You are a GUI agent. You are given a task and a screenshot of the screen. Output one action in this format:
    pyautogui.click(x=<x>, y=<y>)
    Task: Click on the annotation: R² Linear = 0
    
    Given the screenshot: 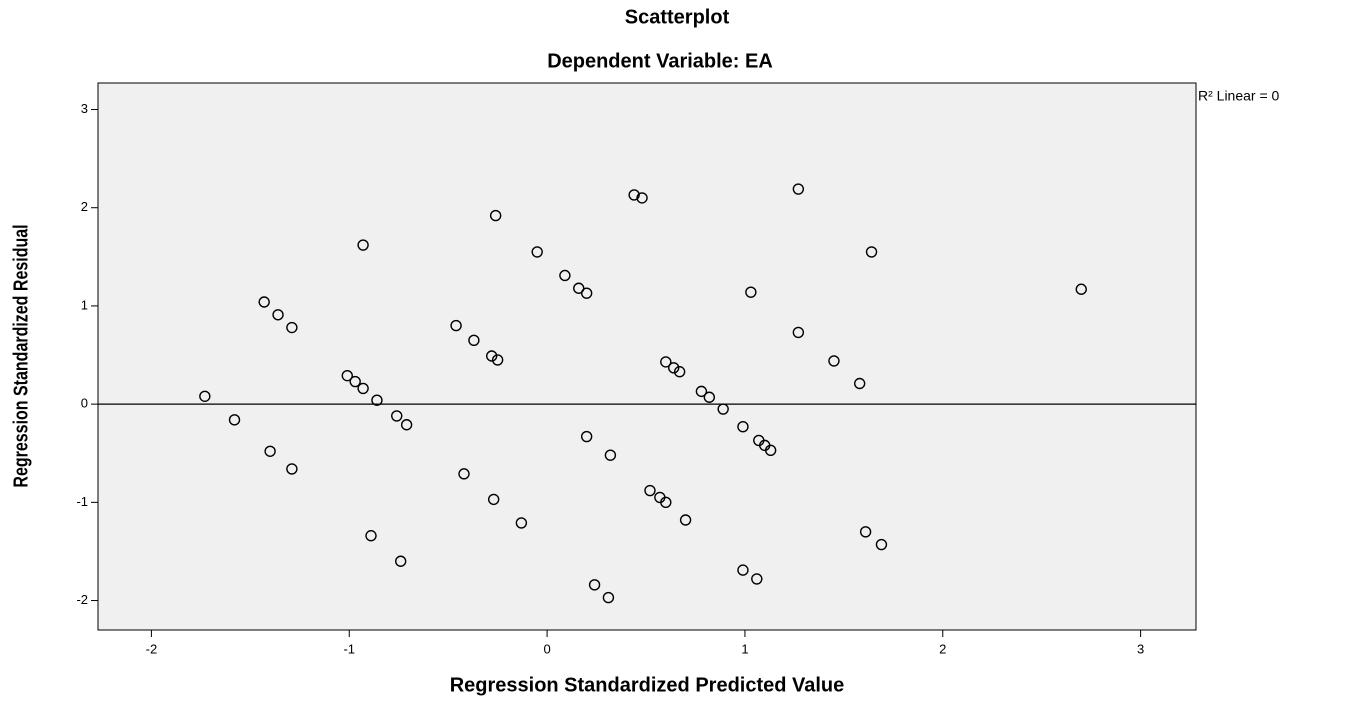 What is the action you would take?
    pyautogui.click(x=1239, y=96)
    